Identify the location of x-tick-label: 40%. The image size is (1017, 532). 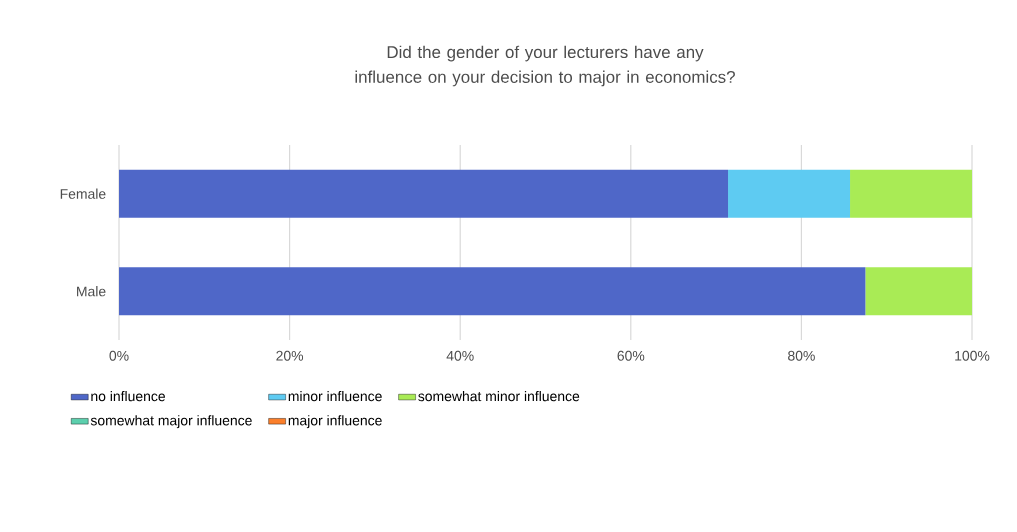
(460, 355).